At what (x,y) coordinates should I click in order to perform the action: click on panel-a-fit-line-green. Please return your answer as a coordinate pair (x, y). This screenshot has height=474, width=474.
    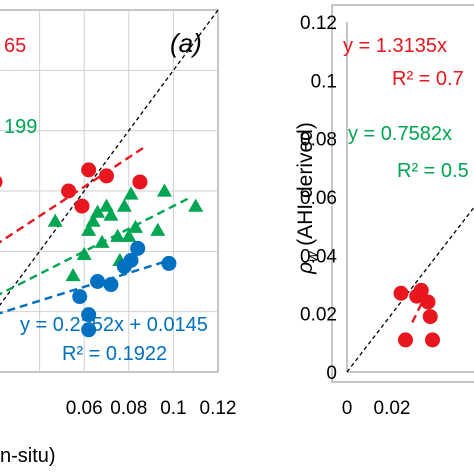
    Looking at the image, I should click on (96, 245).